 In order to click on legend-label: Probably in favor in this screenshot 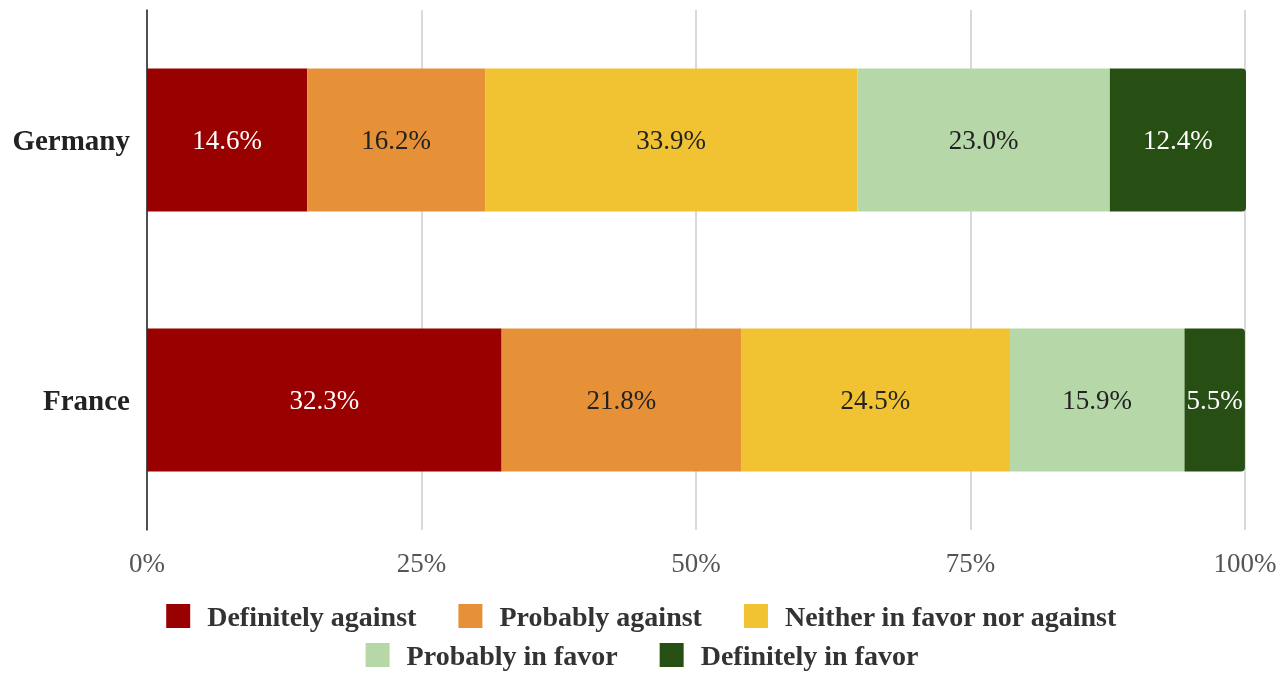, I will do `click(512, 655)`.